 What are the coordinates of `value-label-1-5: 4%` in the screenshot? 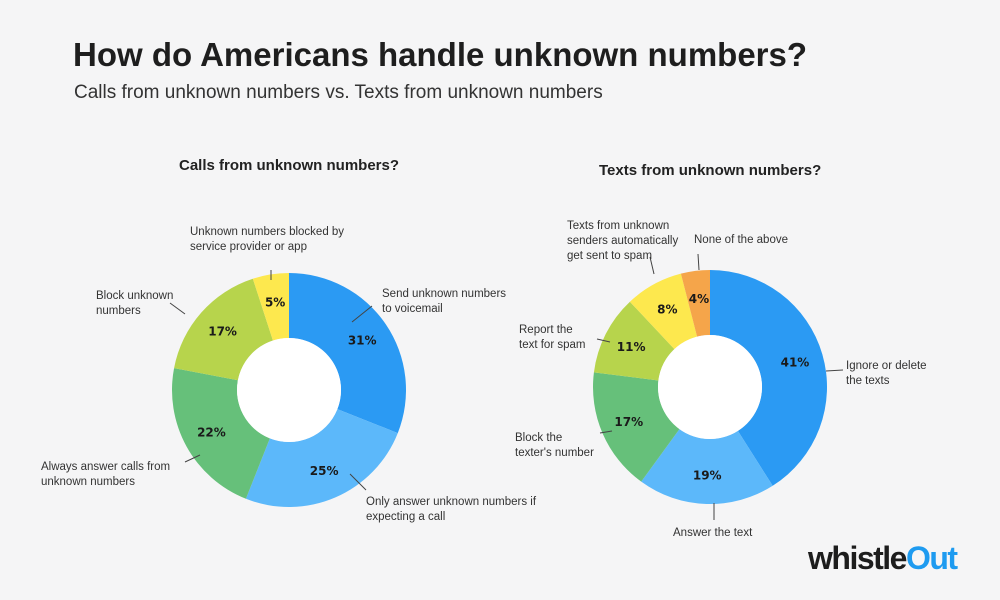 It's located at (699, 299).